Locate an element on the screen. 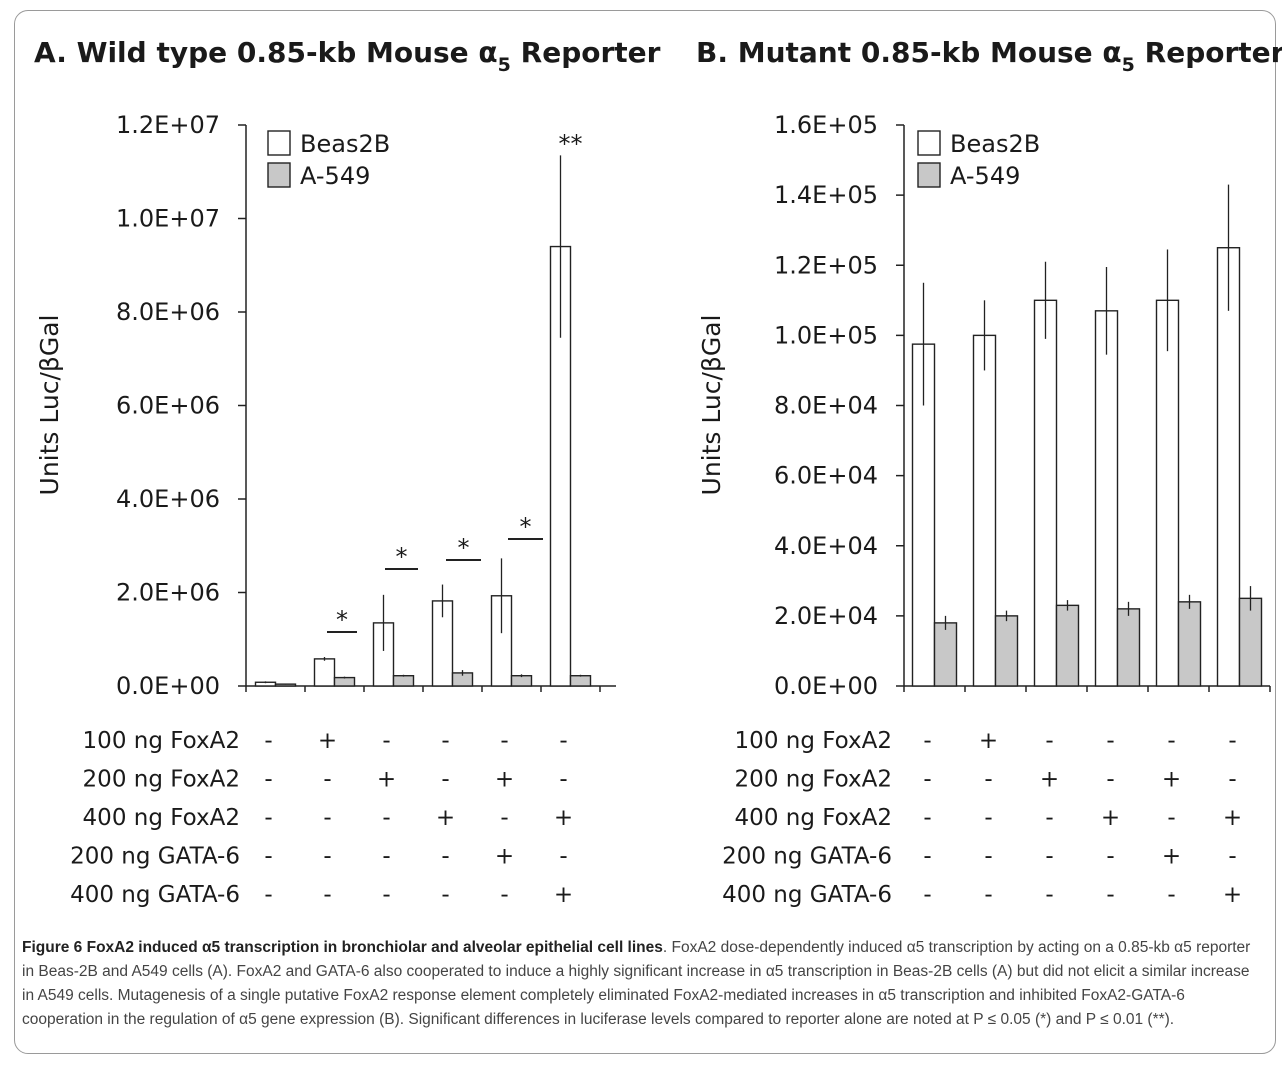 The image size is (1282, 1065). y-tick-label: 1.0E+07 is located at coordinates (168, 219).